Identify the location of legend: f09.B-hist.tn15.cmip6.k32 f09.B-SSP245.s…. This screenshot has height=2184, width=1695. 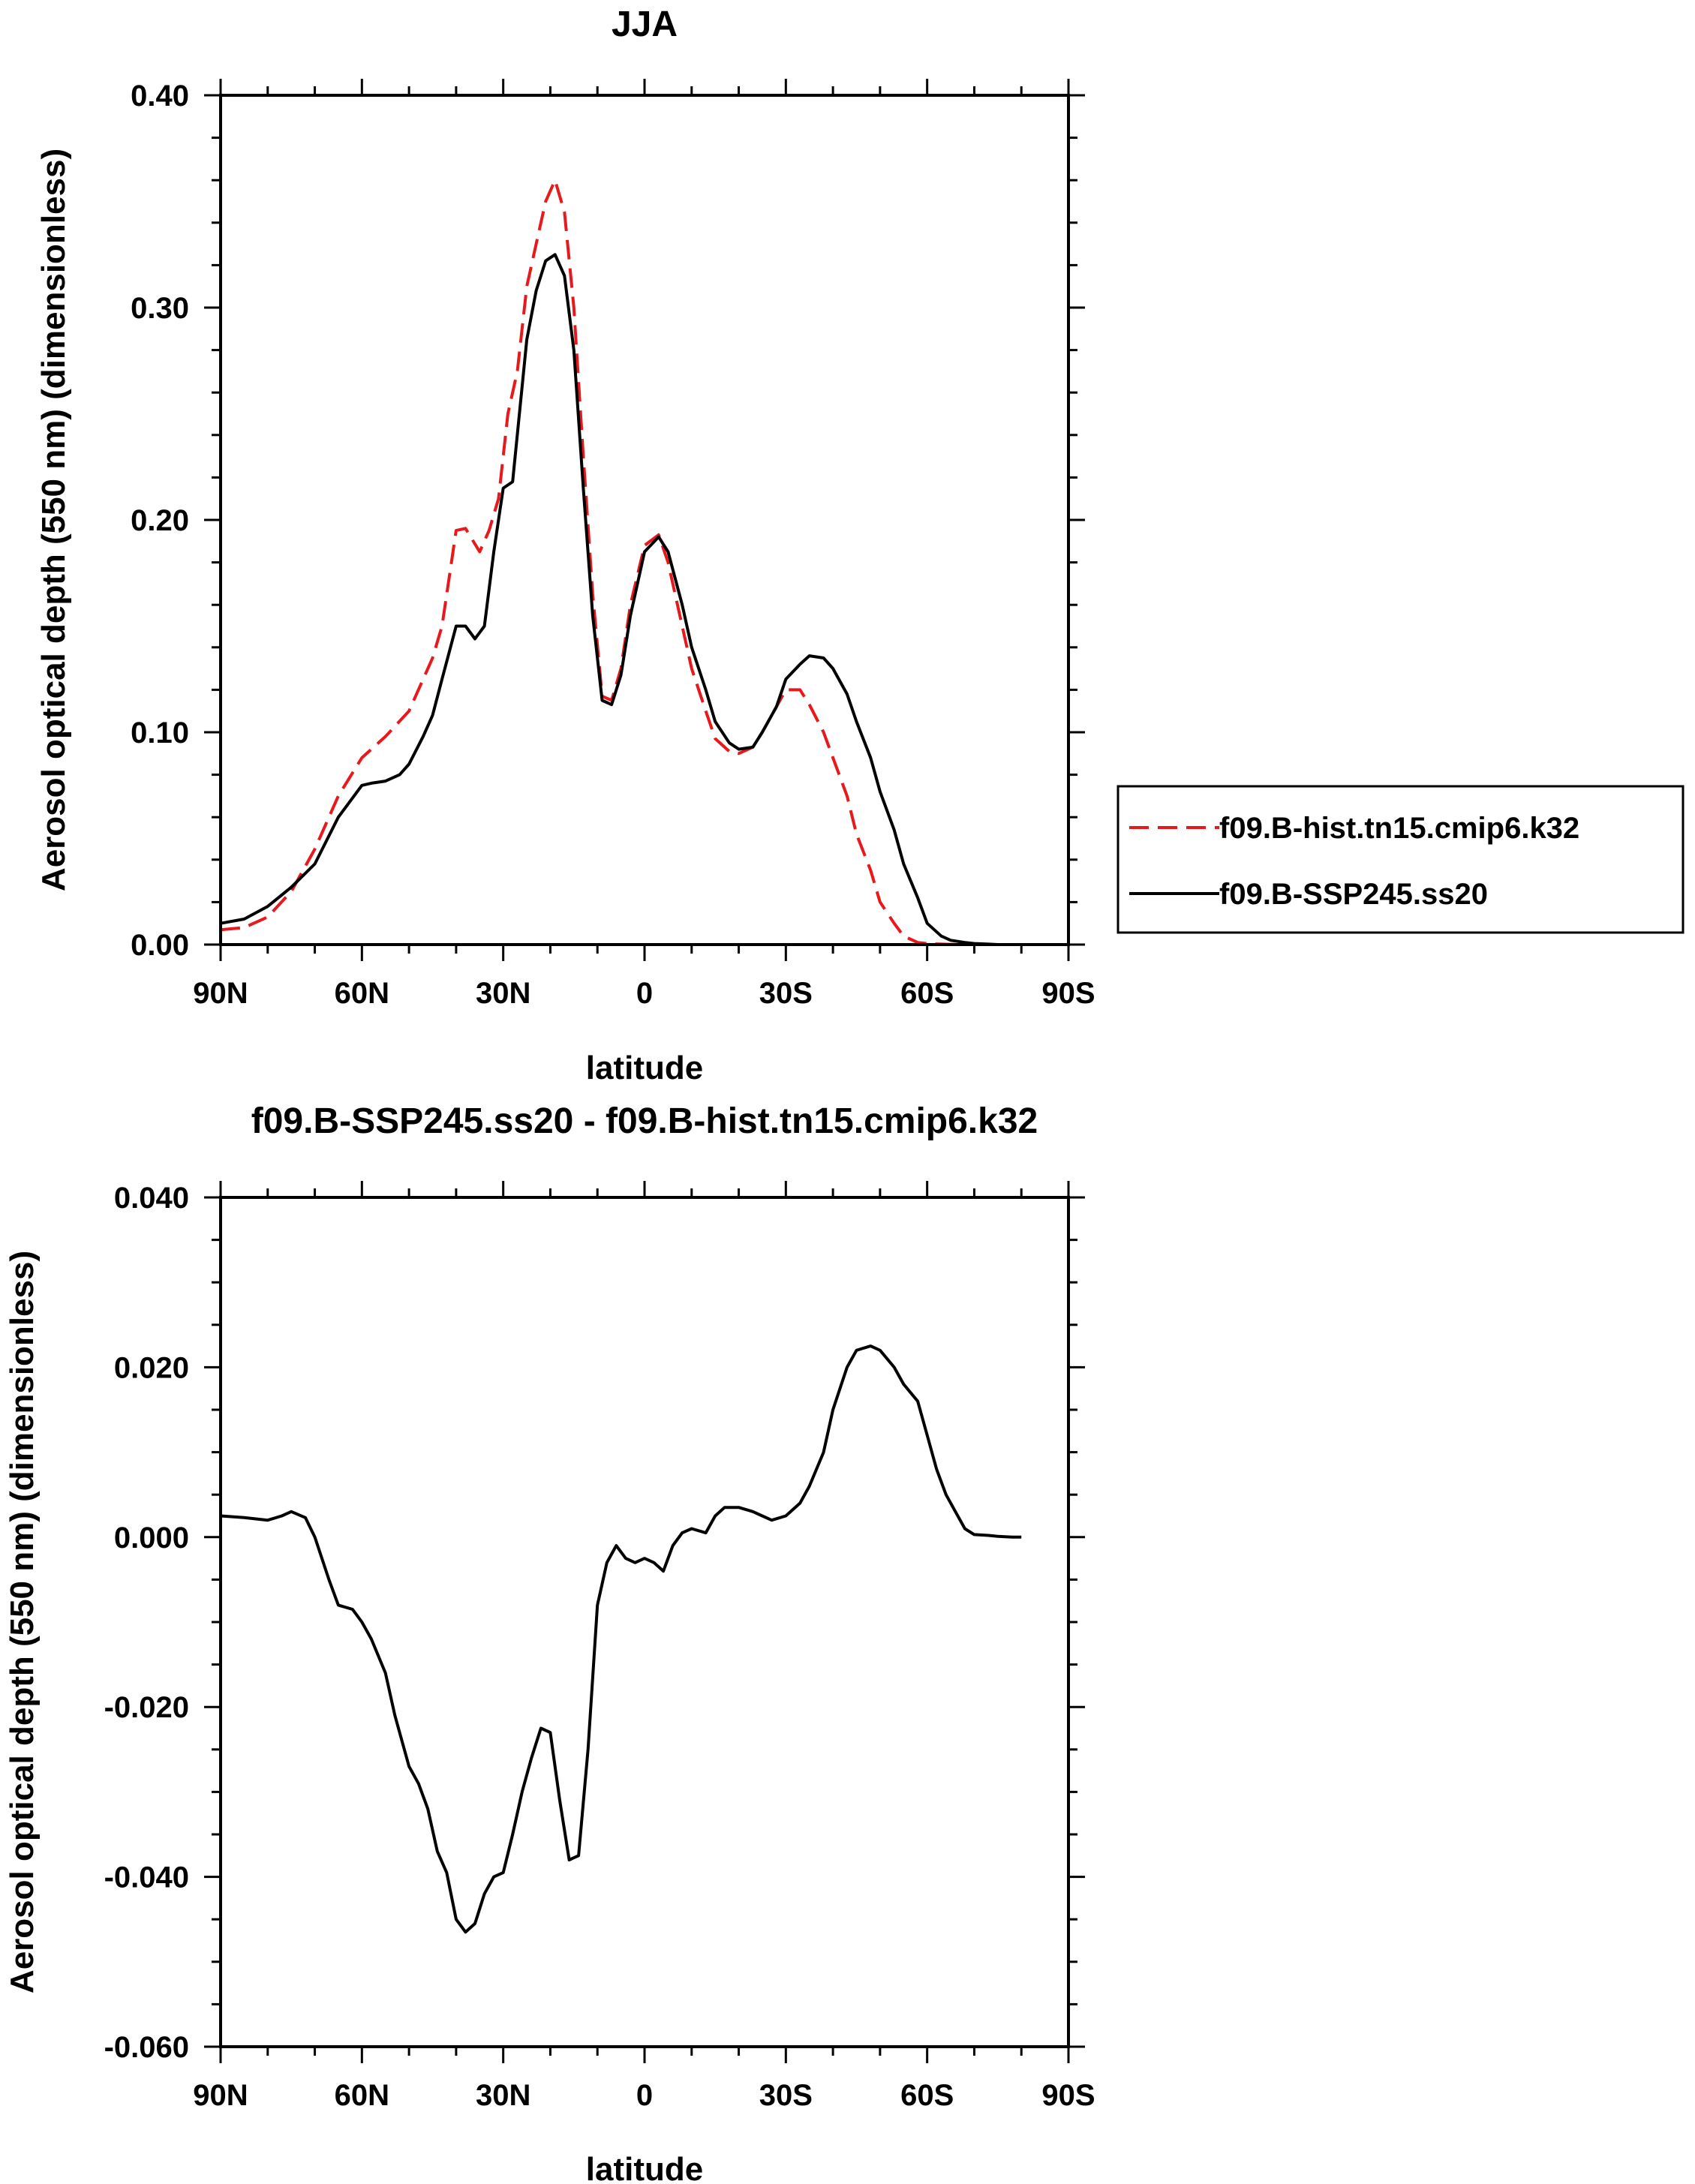
(1400, 859).